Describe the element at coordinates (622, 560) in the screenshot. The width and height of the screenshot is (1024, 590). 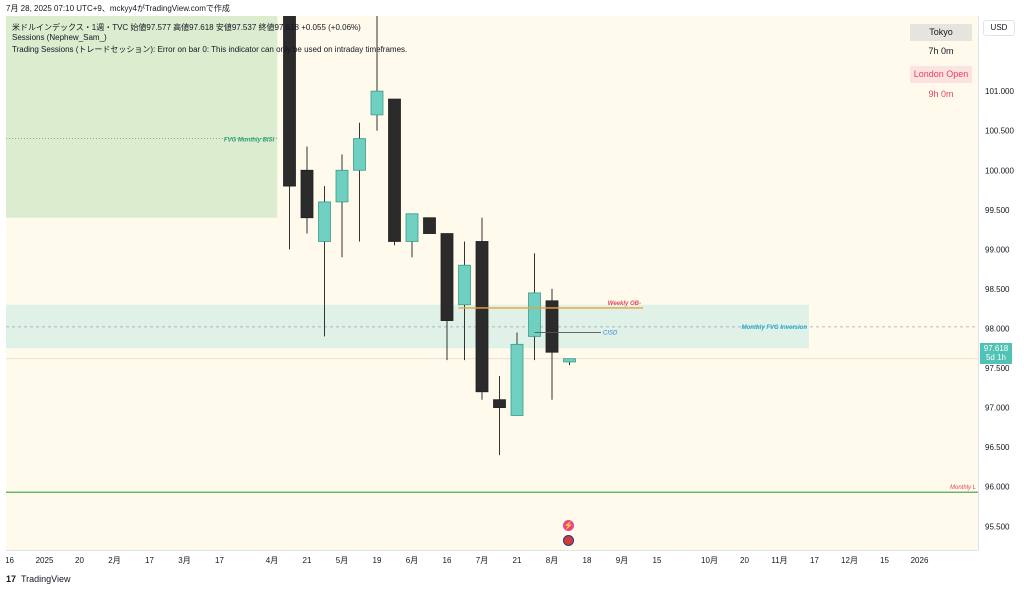
I see `time-tick-label: 9月` at that location.